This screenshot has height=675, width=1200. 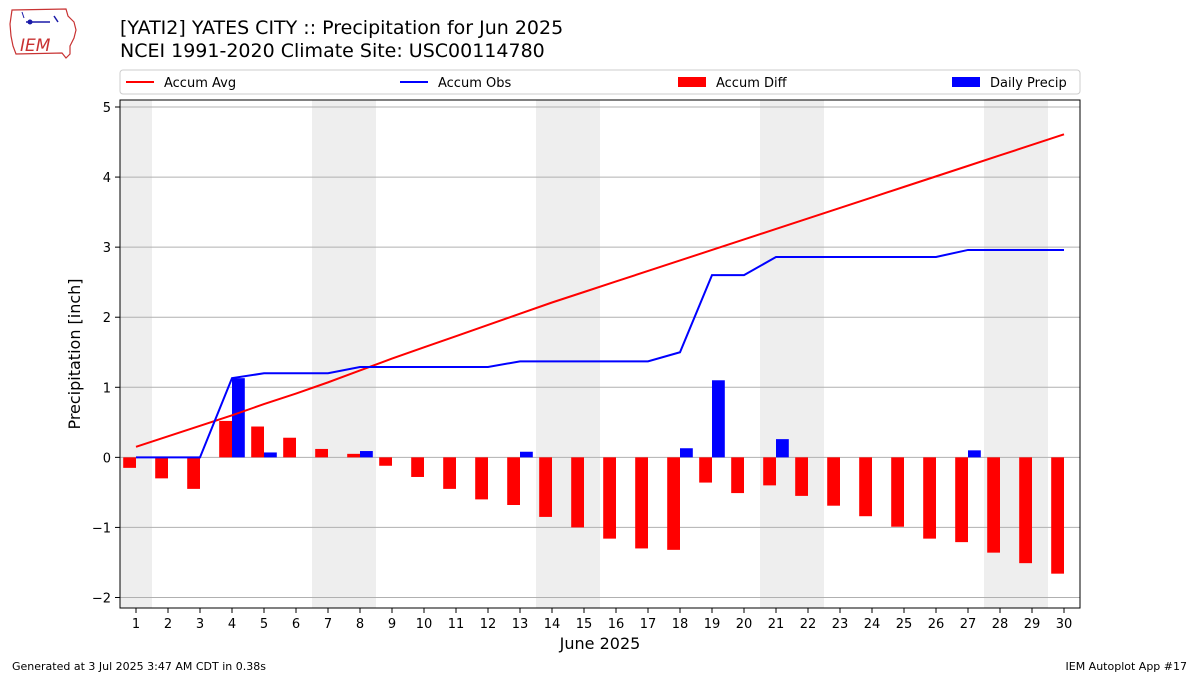 What do you see at coordinates (168, 624) in the screenshot?
I see `x-tick-label: 2` at bounding box center [168, 624].